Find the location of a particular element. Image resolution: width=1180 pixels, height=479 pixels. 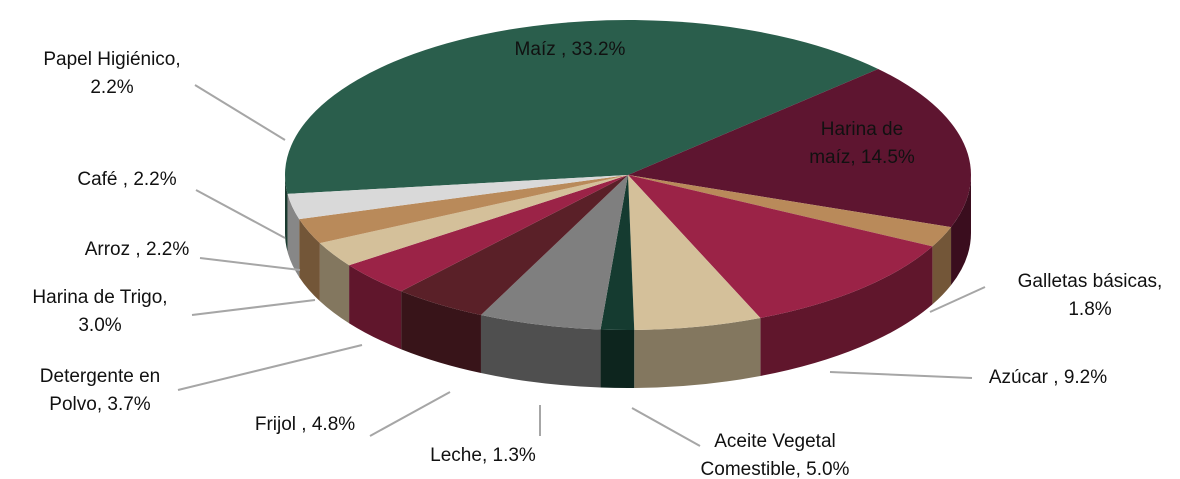

data-label: Papel Higiénico, is located at coordinates (111, 59).